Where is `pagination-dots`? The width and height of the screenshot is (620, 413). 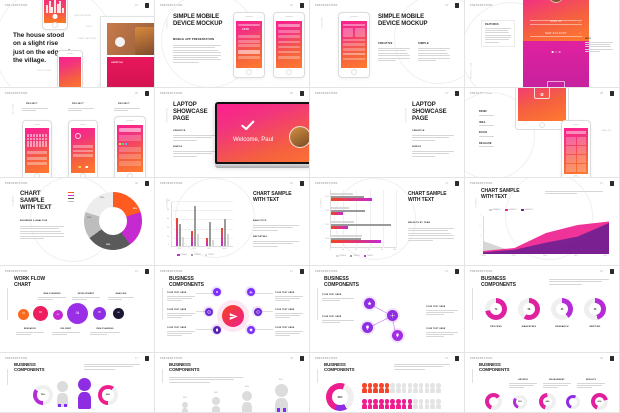
pagination-dots is located at coordinates (556, 52).